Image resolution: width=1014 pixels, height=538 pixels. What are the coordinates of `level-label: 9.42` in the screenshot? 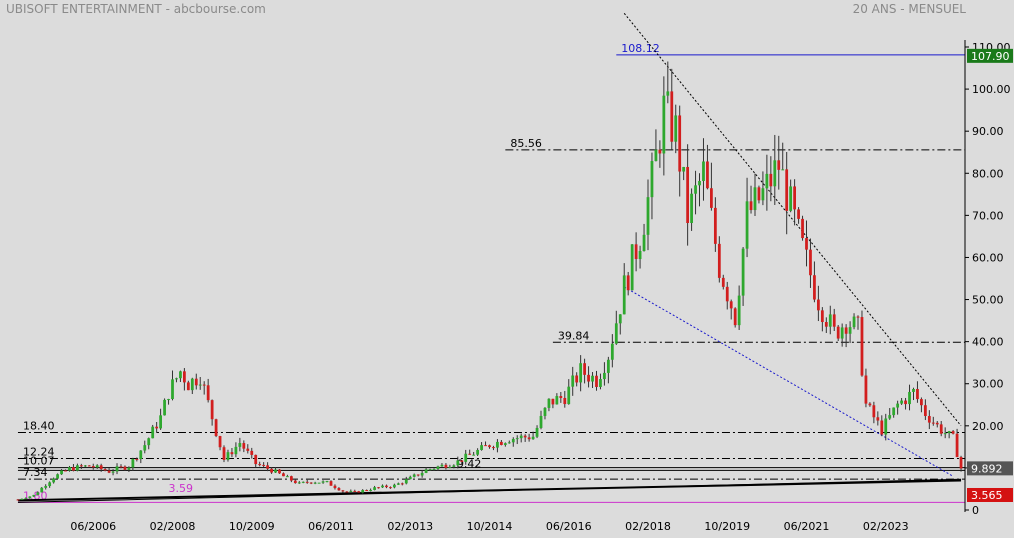 It's located at (469, 463).